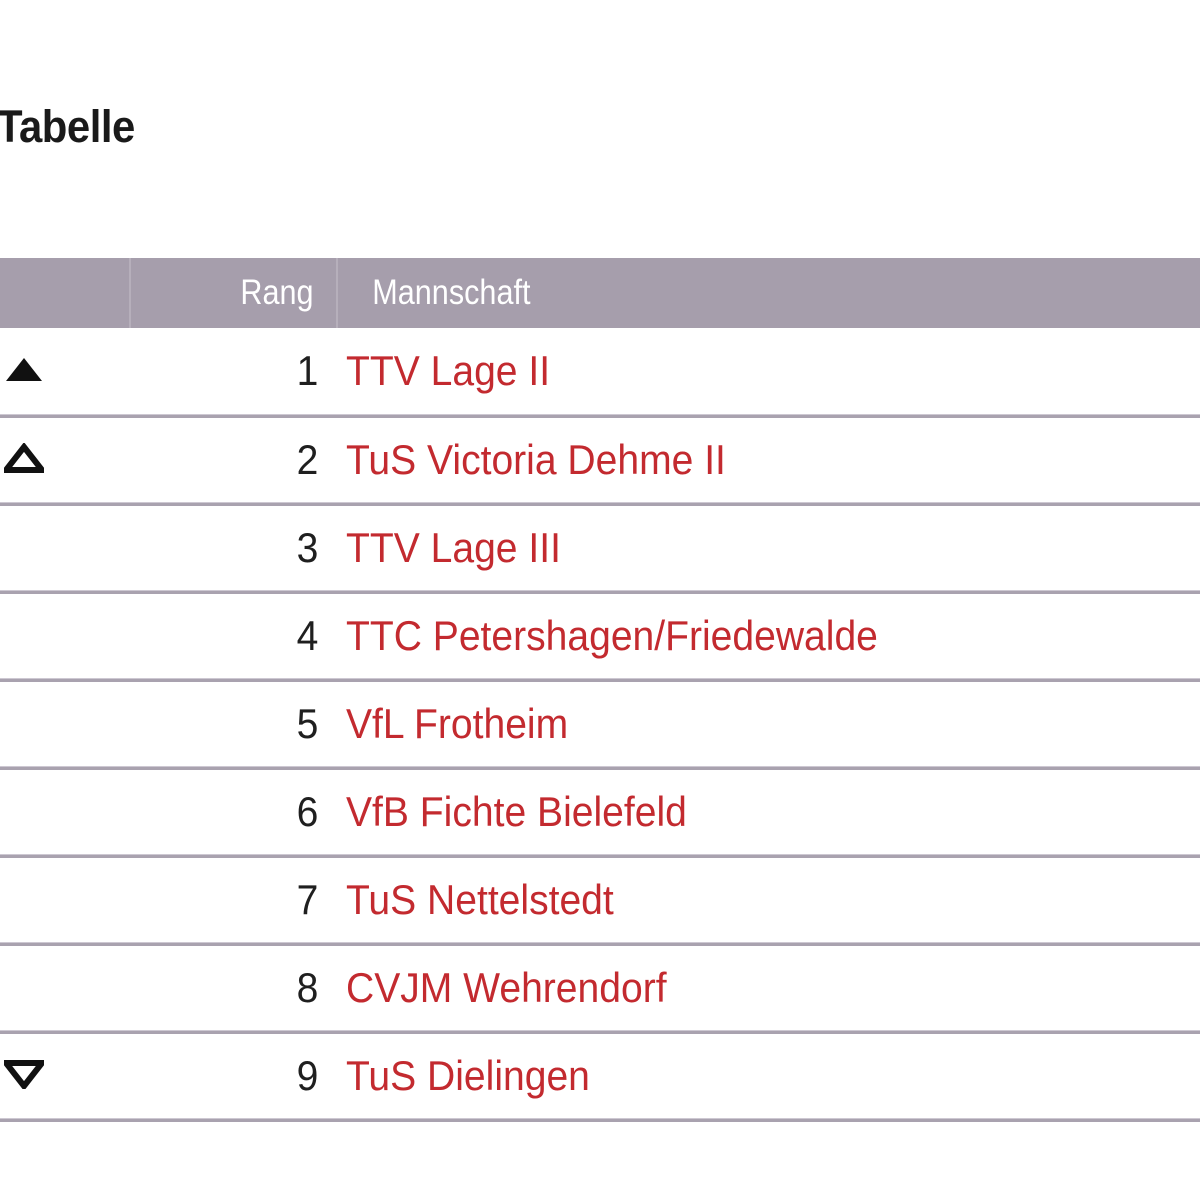  What do you see at coordinates (307, 635) in the screenshot?
I see `rank-value: 4` at bounding box center [307, 635].